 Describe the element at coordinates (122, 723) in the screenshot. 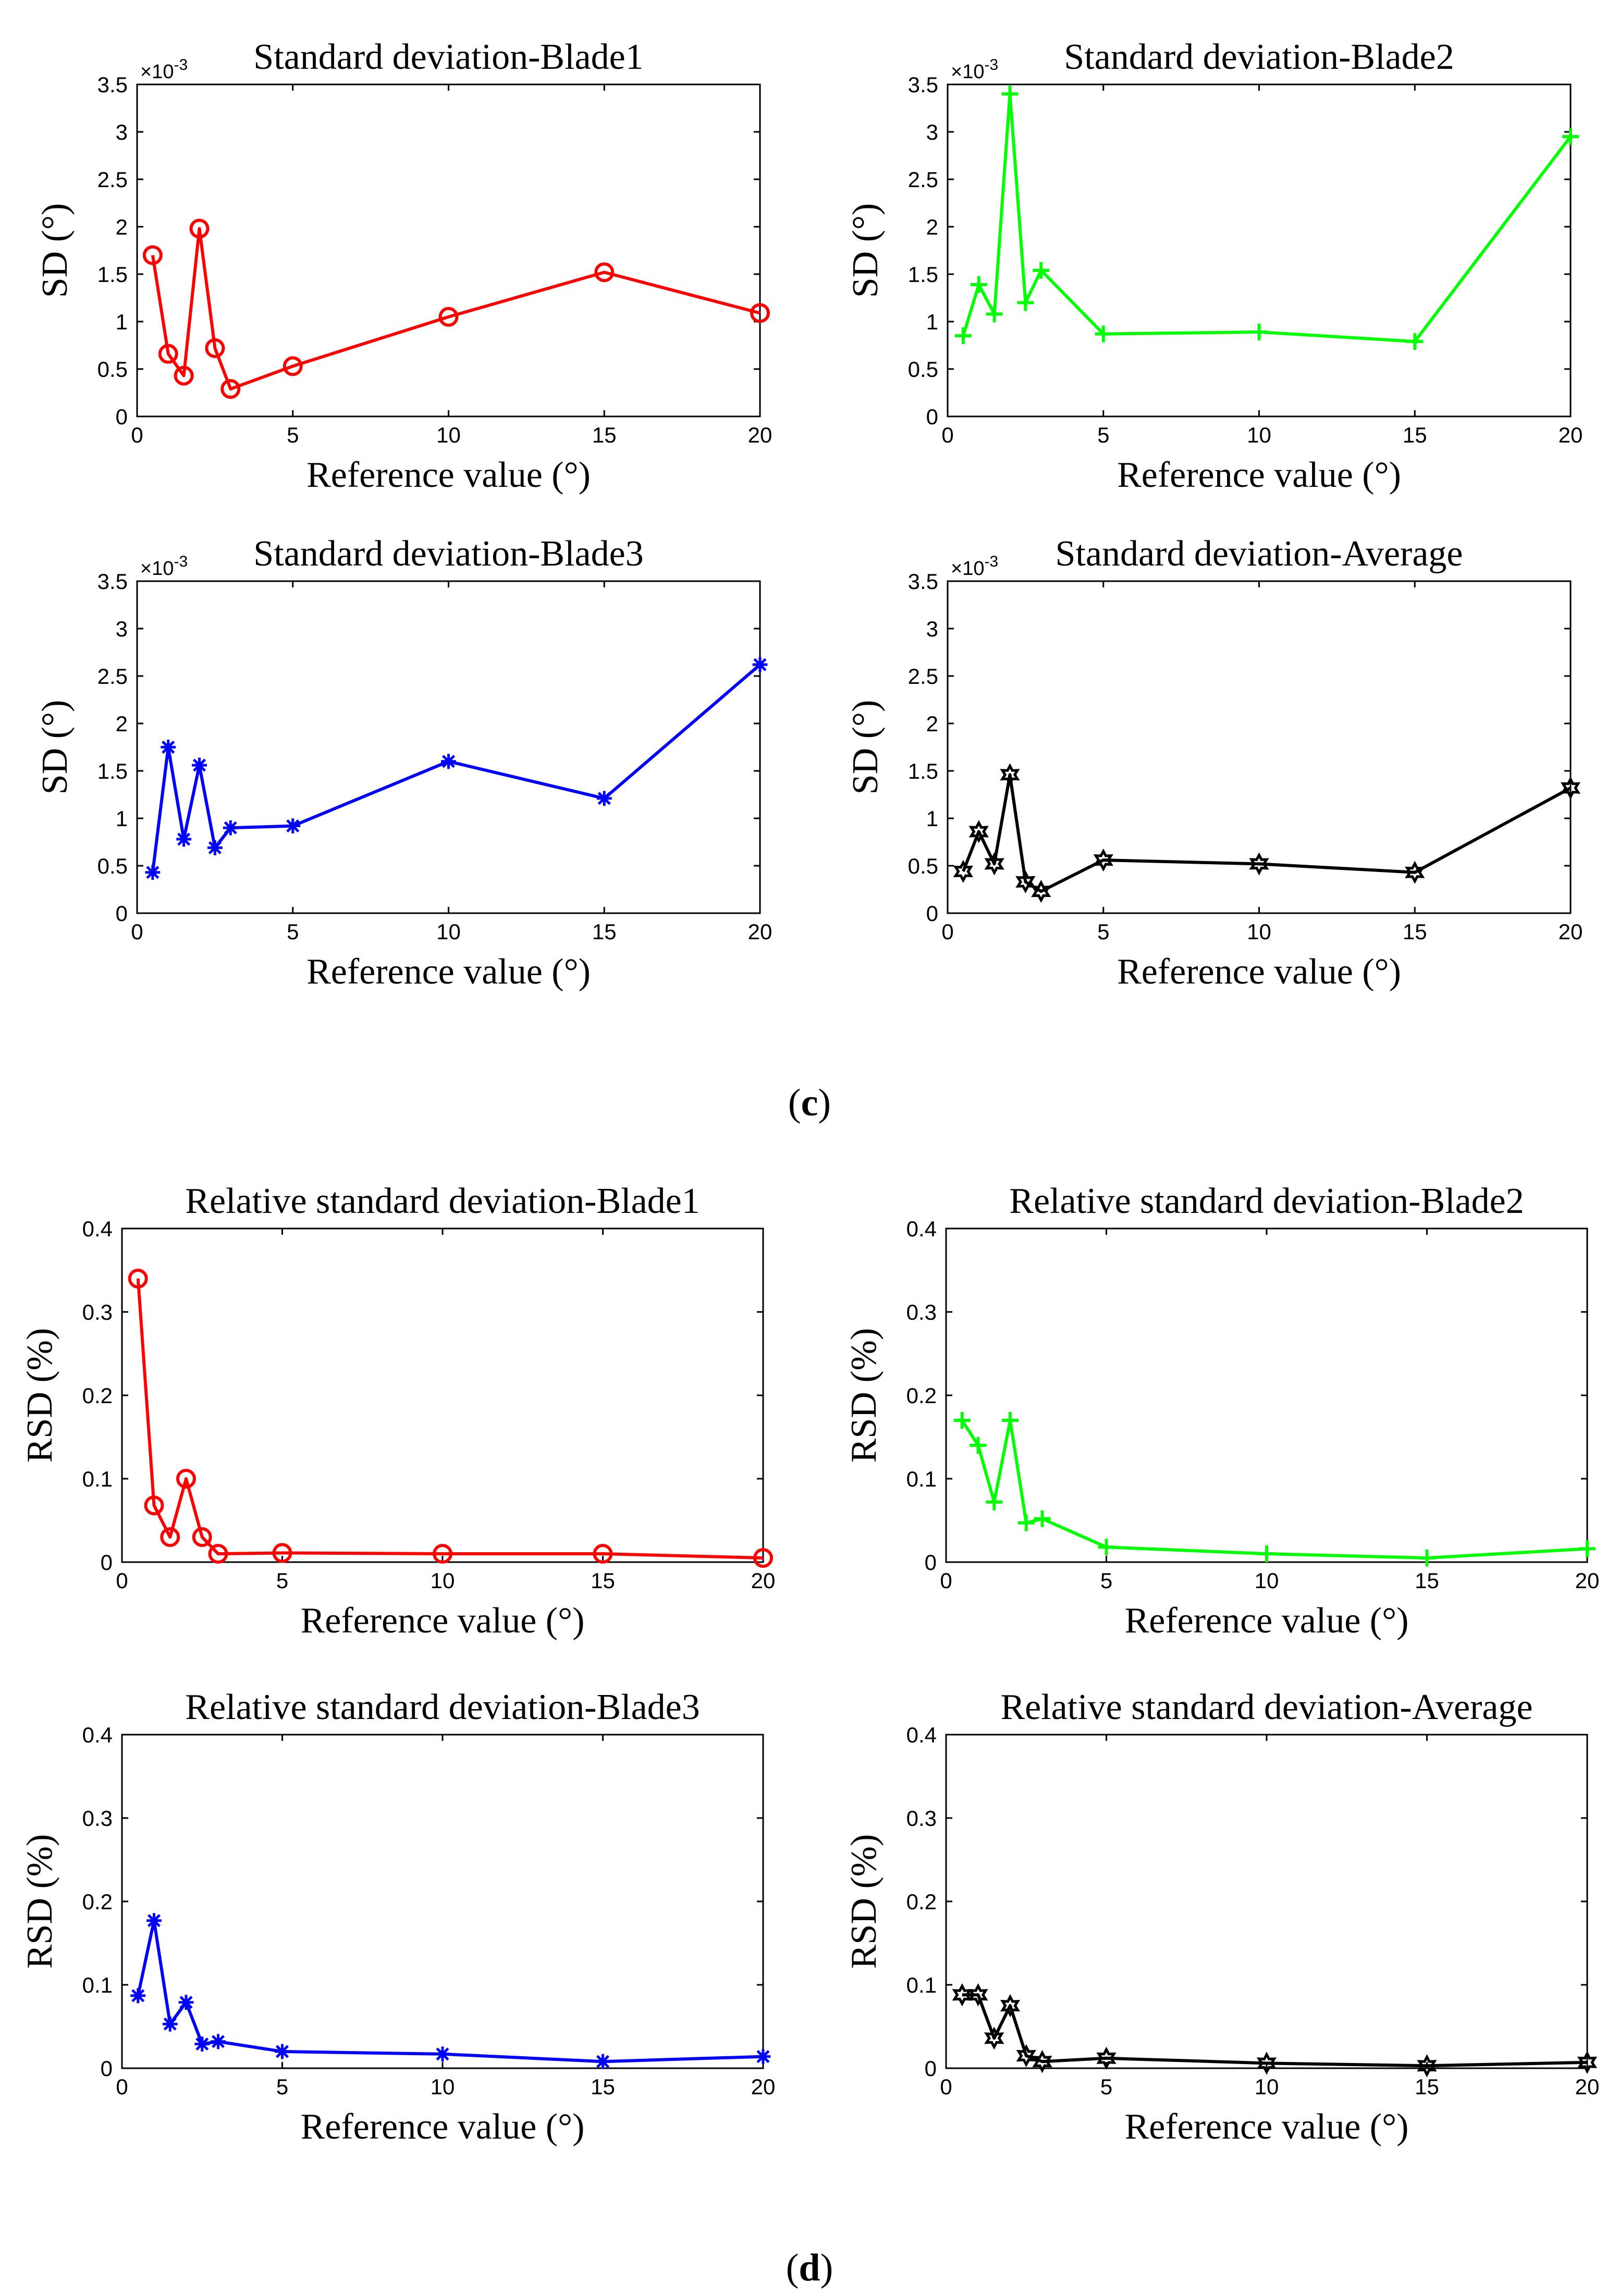

I see `y-tick-label: 2` at that location.